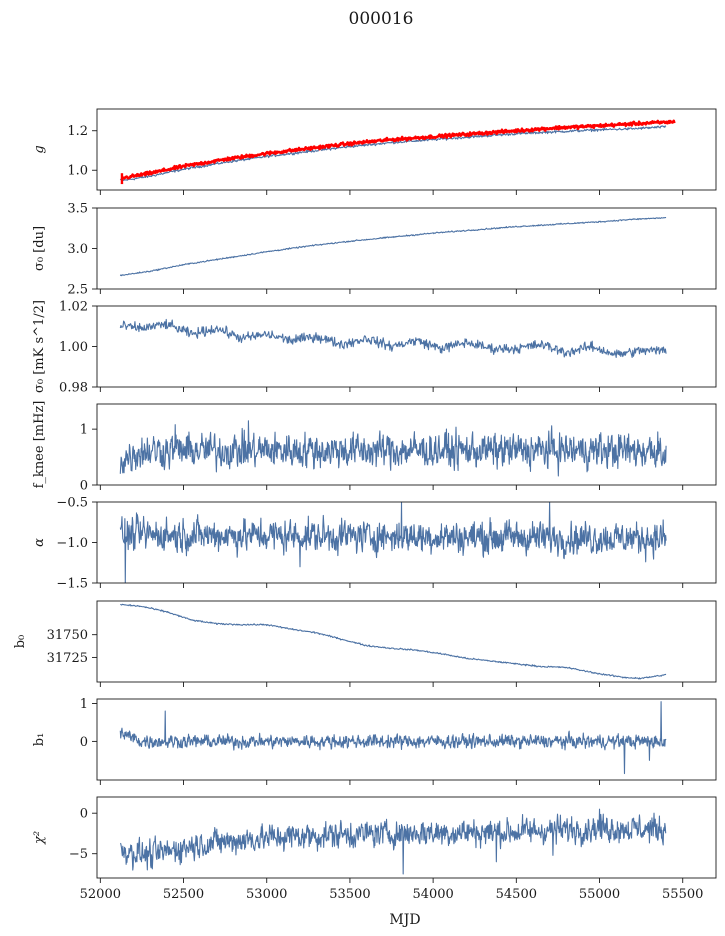  What do you see at coordinates (100, 894) in the screenshot?
I see `xtick-label-0: 52000` at bounding box center [100, 894].